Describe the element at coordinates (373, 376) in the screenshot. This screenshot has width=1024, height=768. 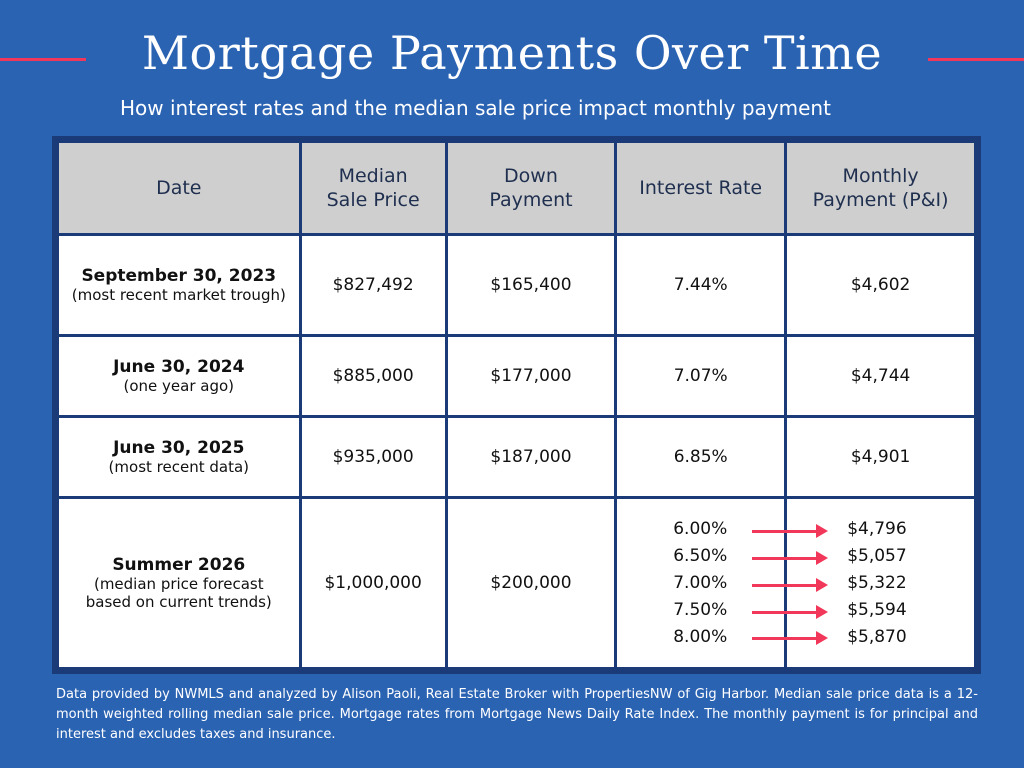
I see `median-price-cell: $885,000` at that location.